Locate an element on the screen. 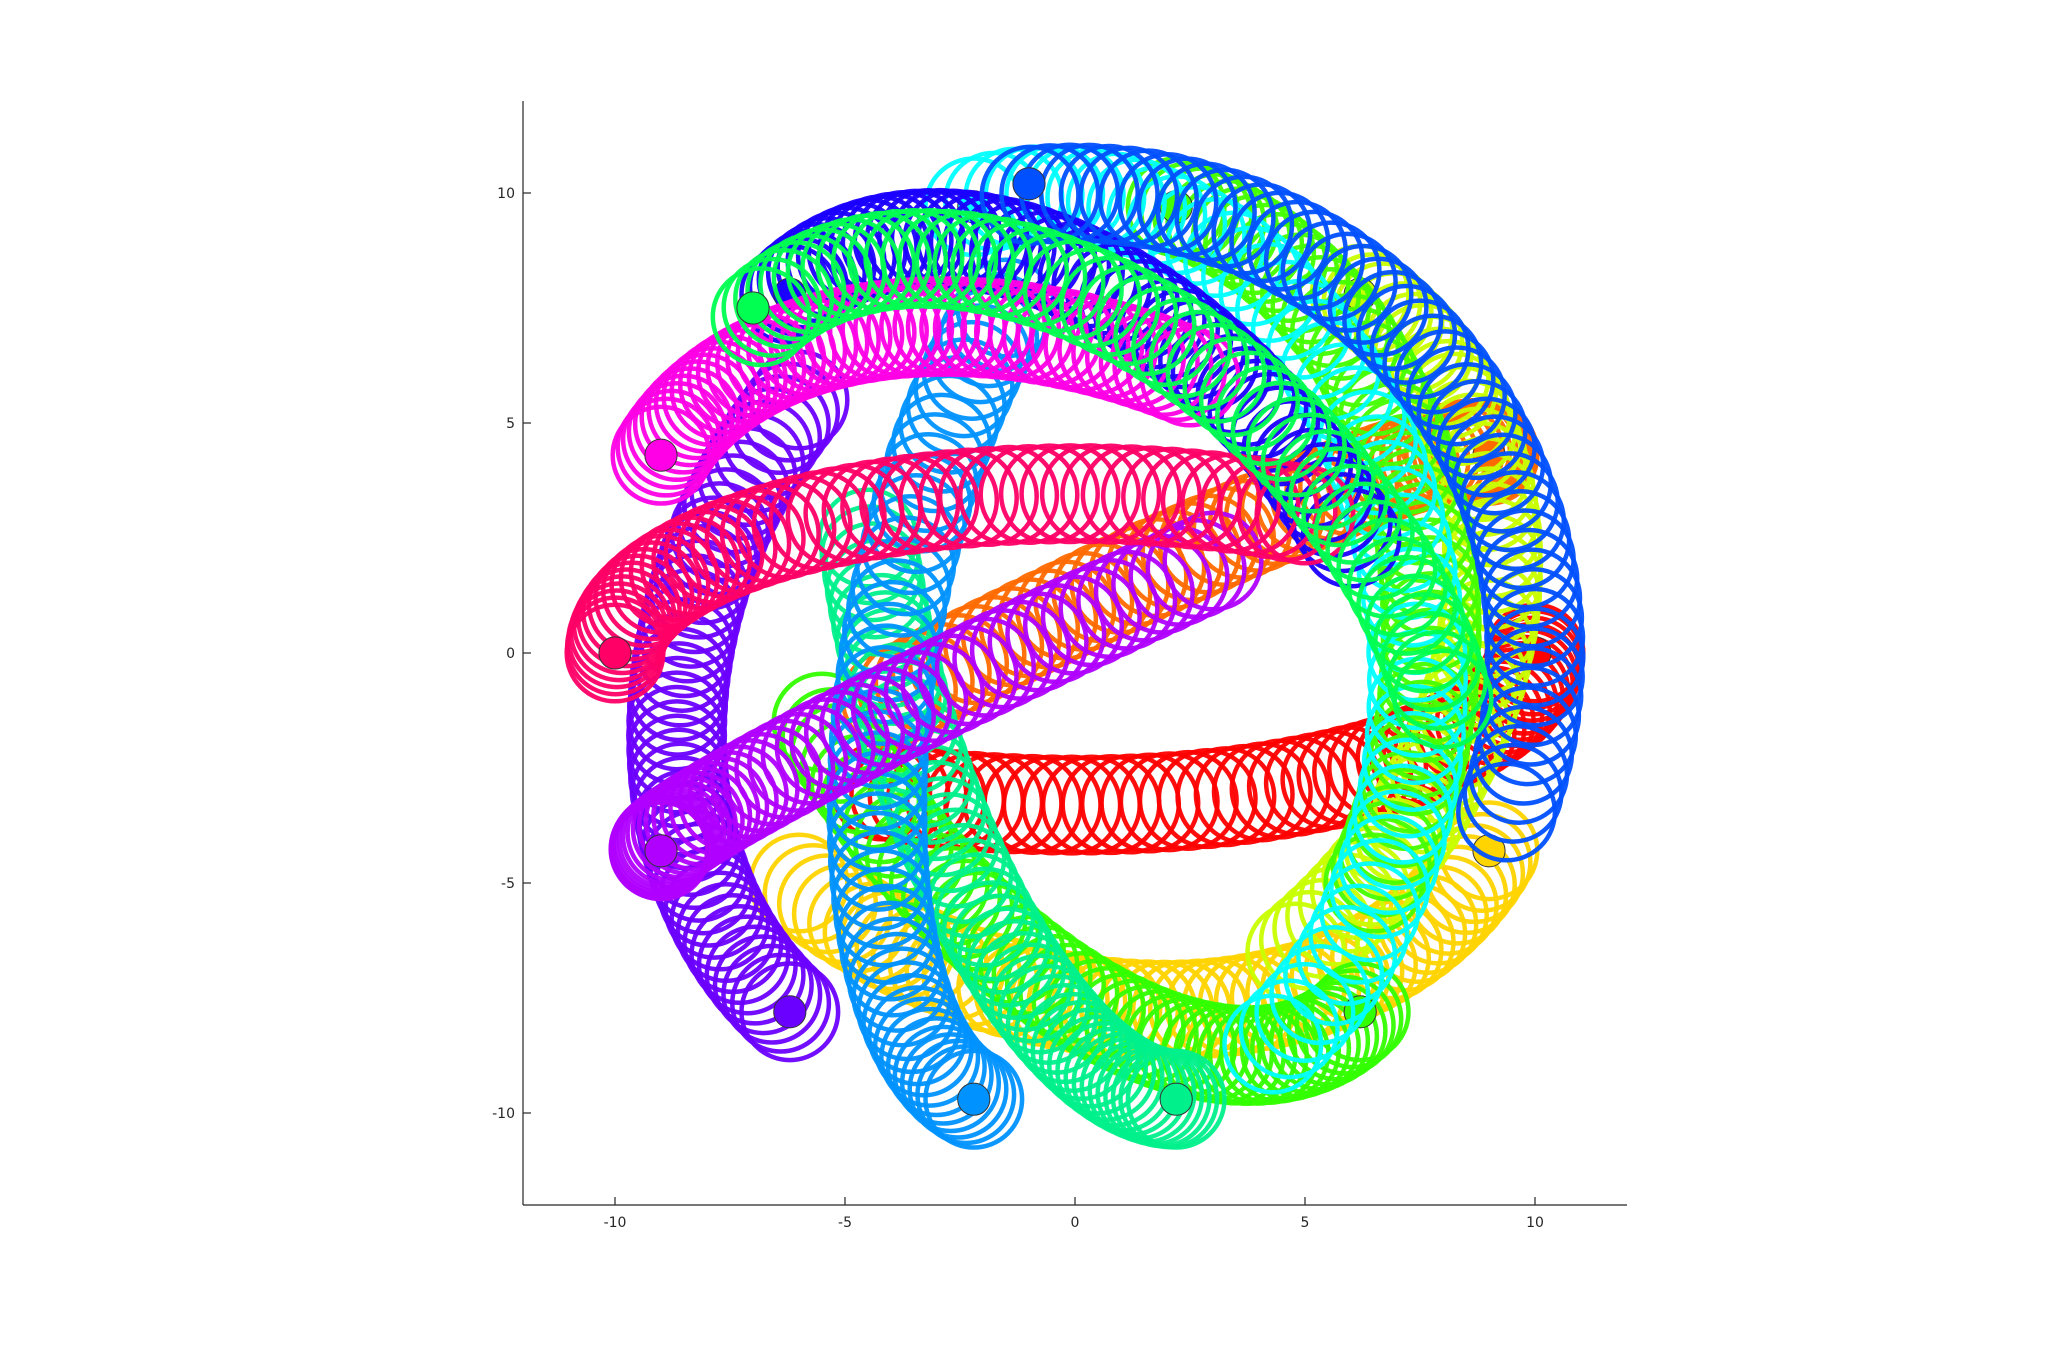  y-axis-ticks: -10 -5 0 5 10 is located at coordinates (511, 654).